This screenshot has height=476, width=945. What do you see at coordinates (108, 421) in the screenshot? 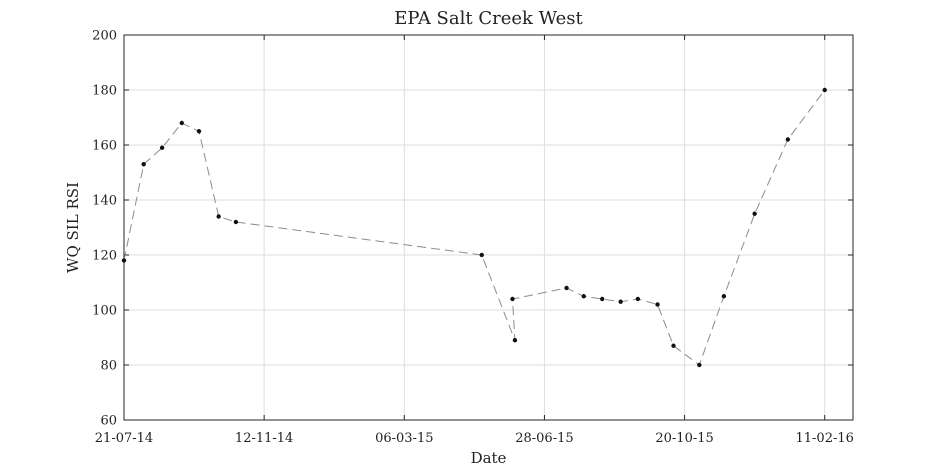
I see `y-tick-label: 60` at bounding box center [108, 421].